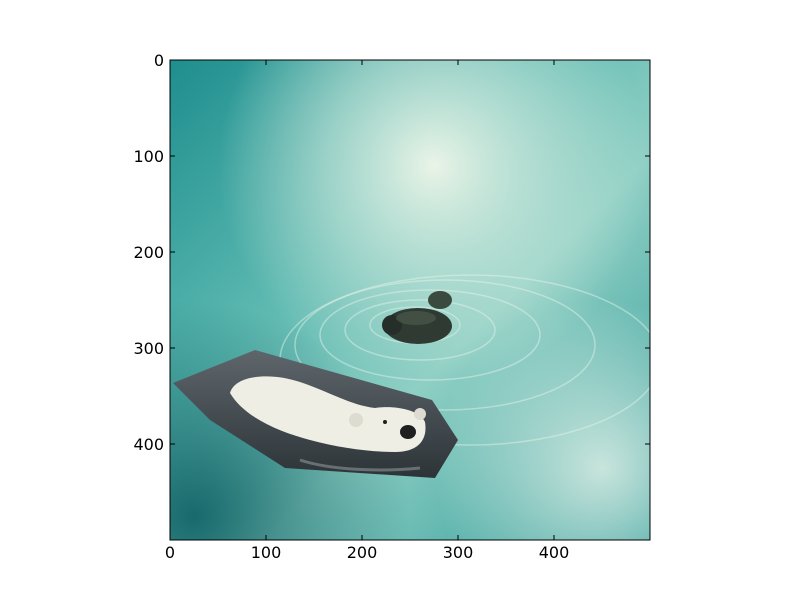 The height and width of the screenshot is (600, 800). Describe the element at coordinates (362, 552) in the screenshot. I see `x-tick-label: 200` at that location.